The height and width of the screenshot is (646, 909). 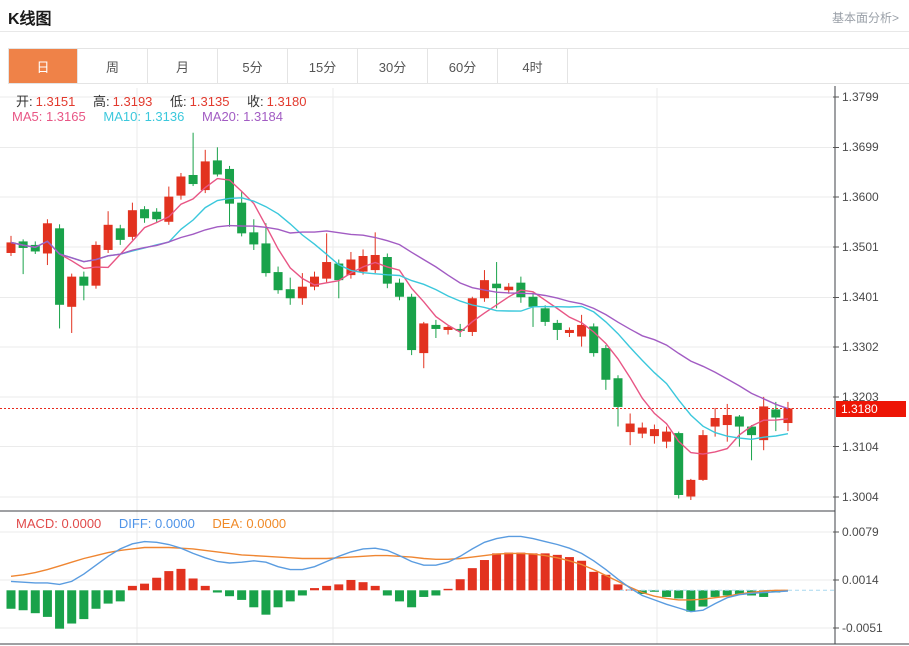 I want to click on axis-tick-label: 1.3699, so click(x=860, y=147).